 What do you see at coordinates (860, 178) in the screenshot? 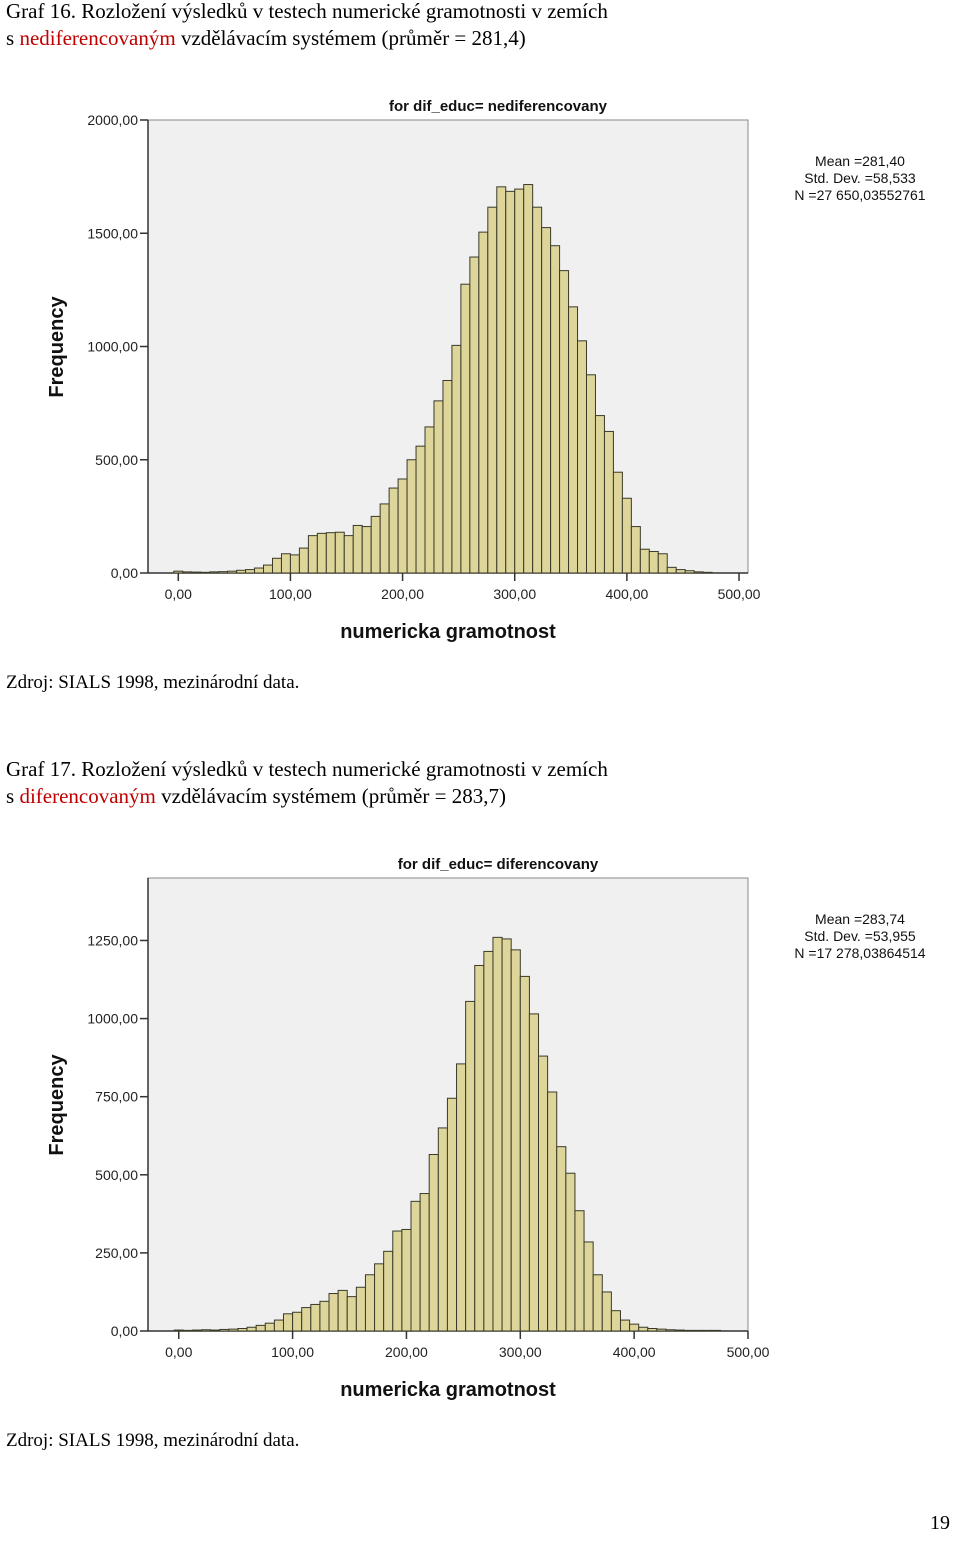
I see `stats-label: Std. Dev. =58,533` at bounding box center [860, 178].